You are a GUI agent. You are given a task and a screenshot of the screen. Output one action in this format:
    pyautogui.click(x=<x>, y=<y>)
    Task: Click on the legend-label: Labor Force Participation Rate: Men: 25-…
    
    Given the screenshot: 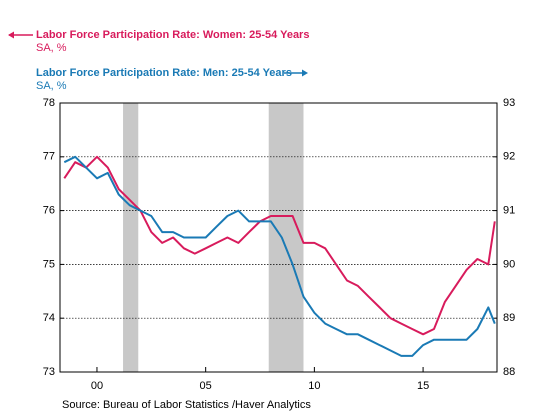 What is the action you would take?
    pyautogui.click(x=164, y=73)
    